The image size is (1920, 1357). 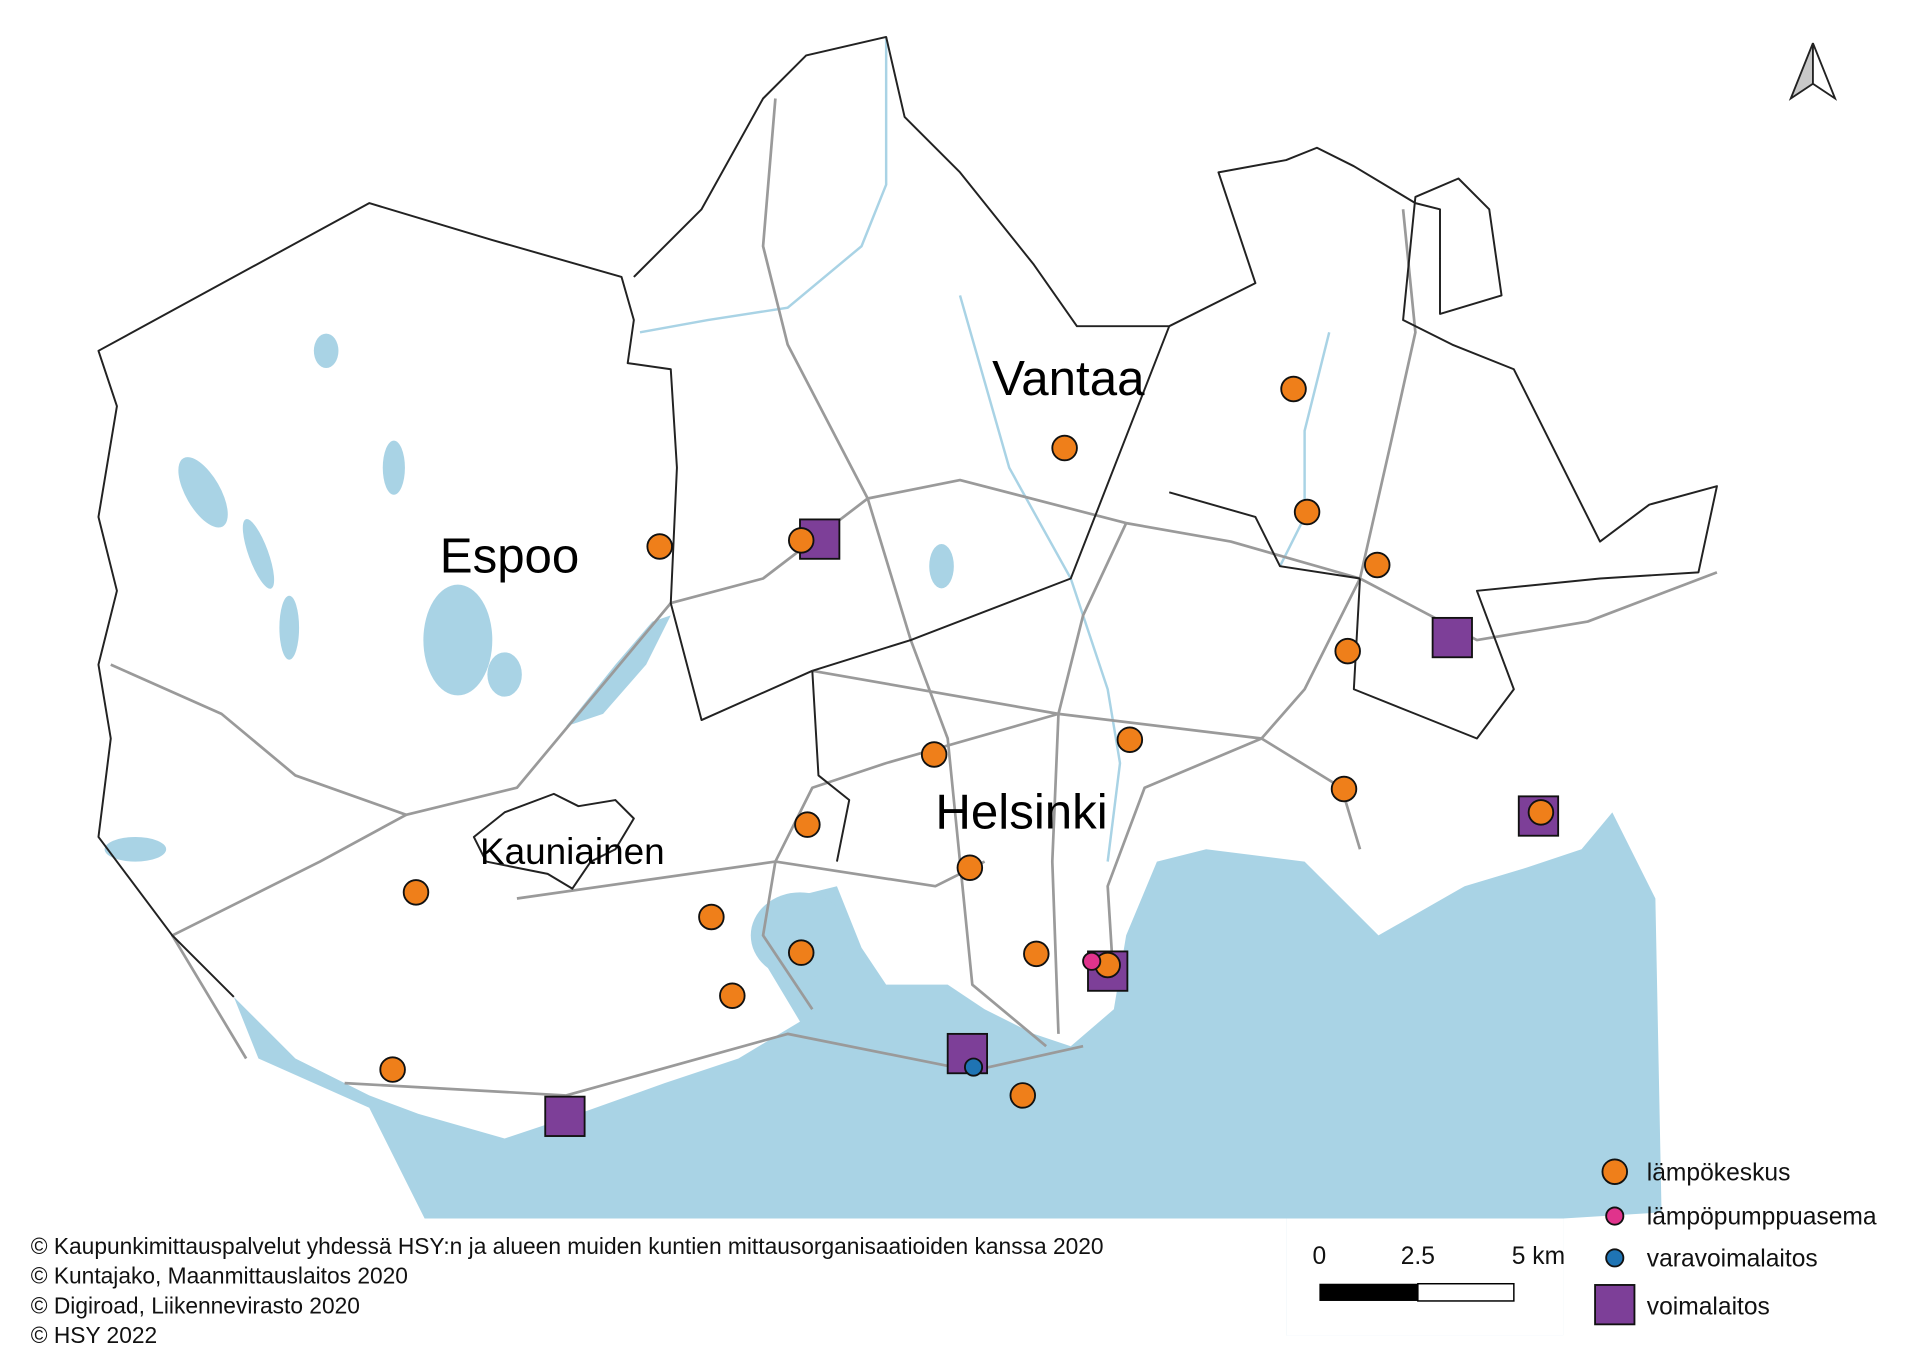 What do you see at coordinates (1425, 1277) in the screenshot?
I see `scale-bar: 0 2.5 5 km` at bounding box center [1425, 1277].